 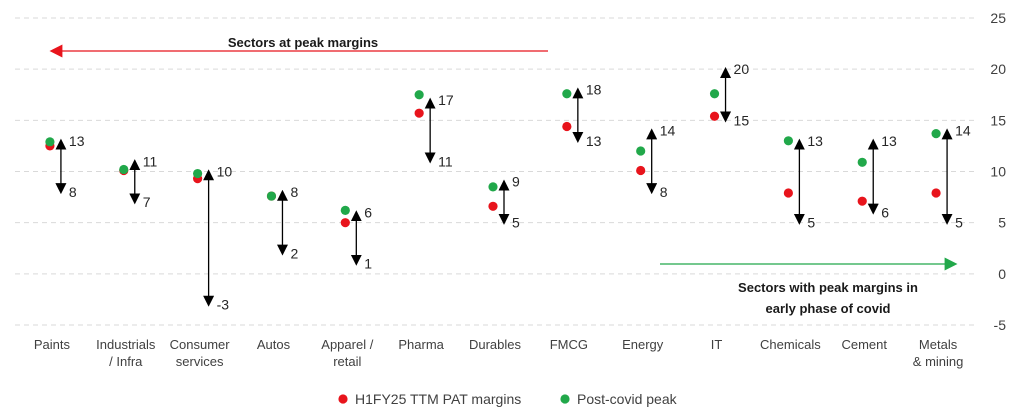 I want to click on y-tick-label--5: -5, so click(x=1000, y=325).